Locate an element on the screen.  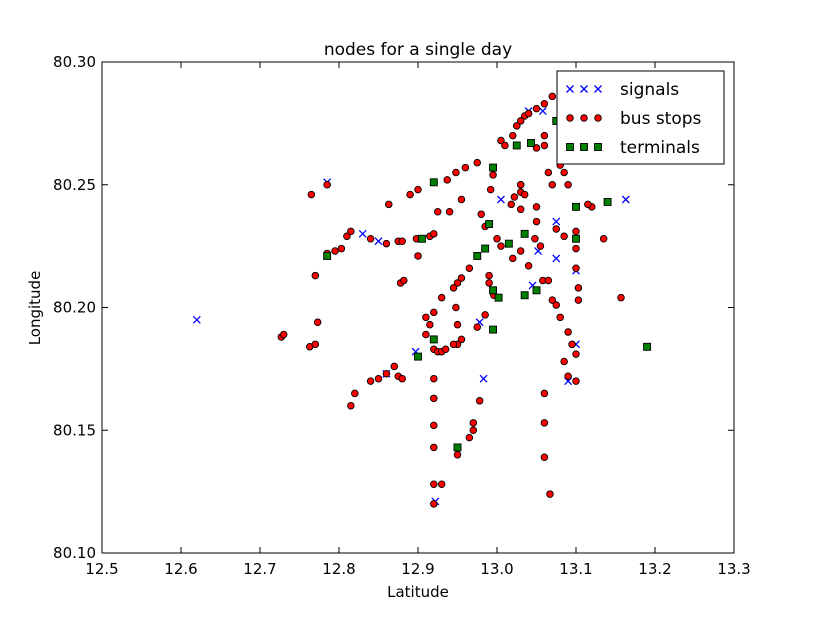
legend-label: signals is located at coordinates (649, 90).